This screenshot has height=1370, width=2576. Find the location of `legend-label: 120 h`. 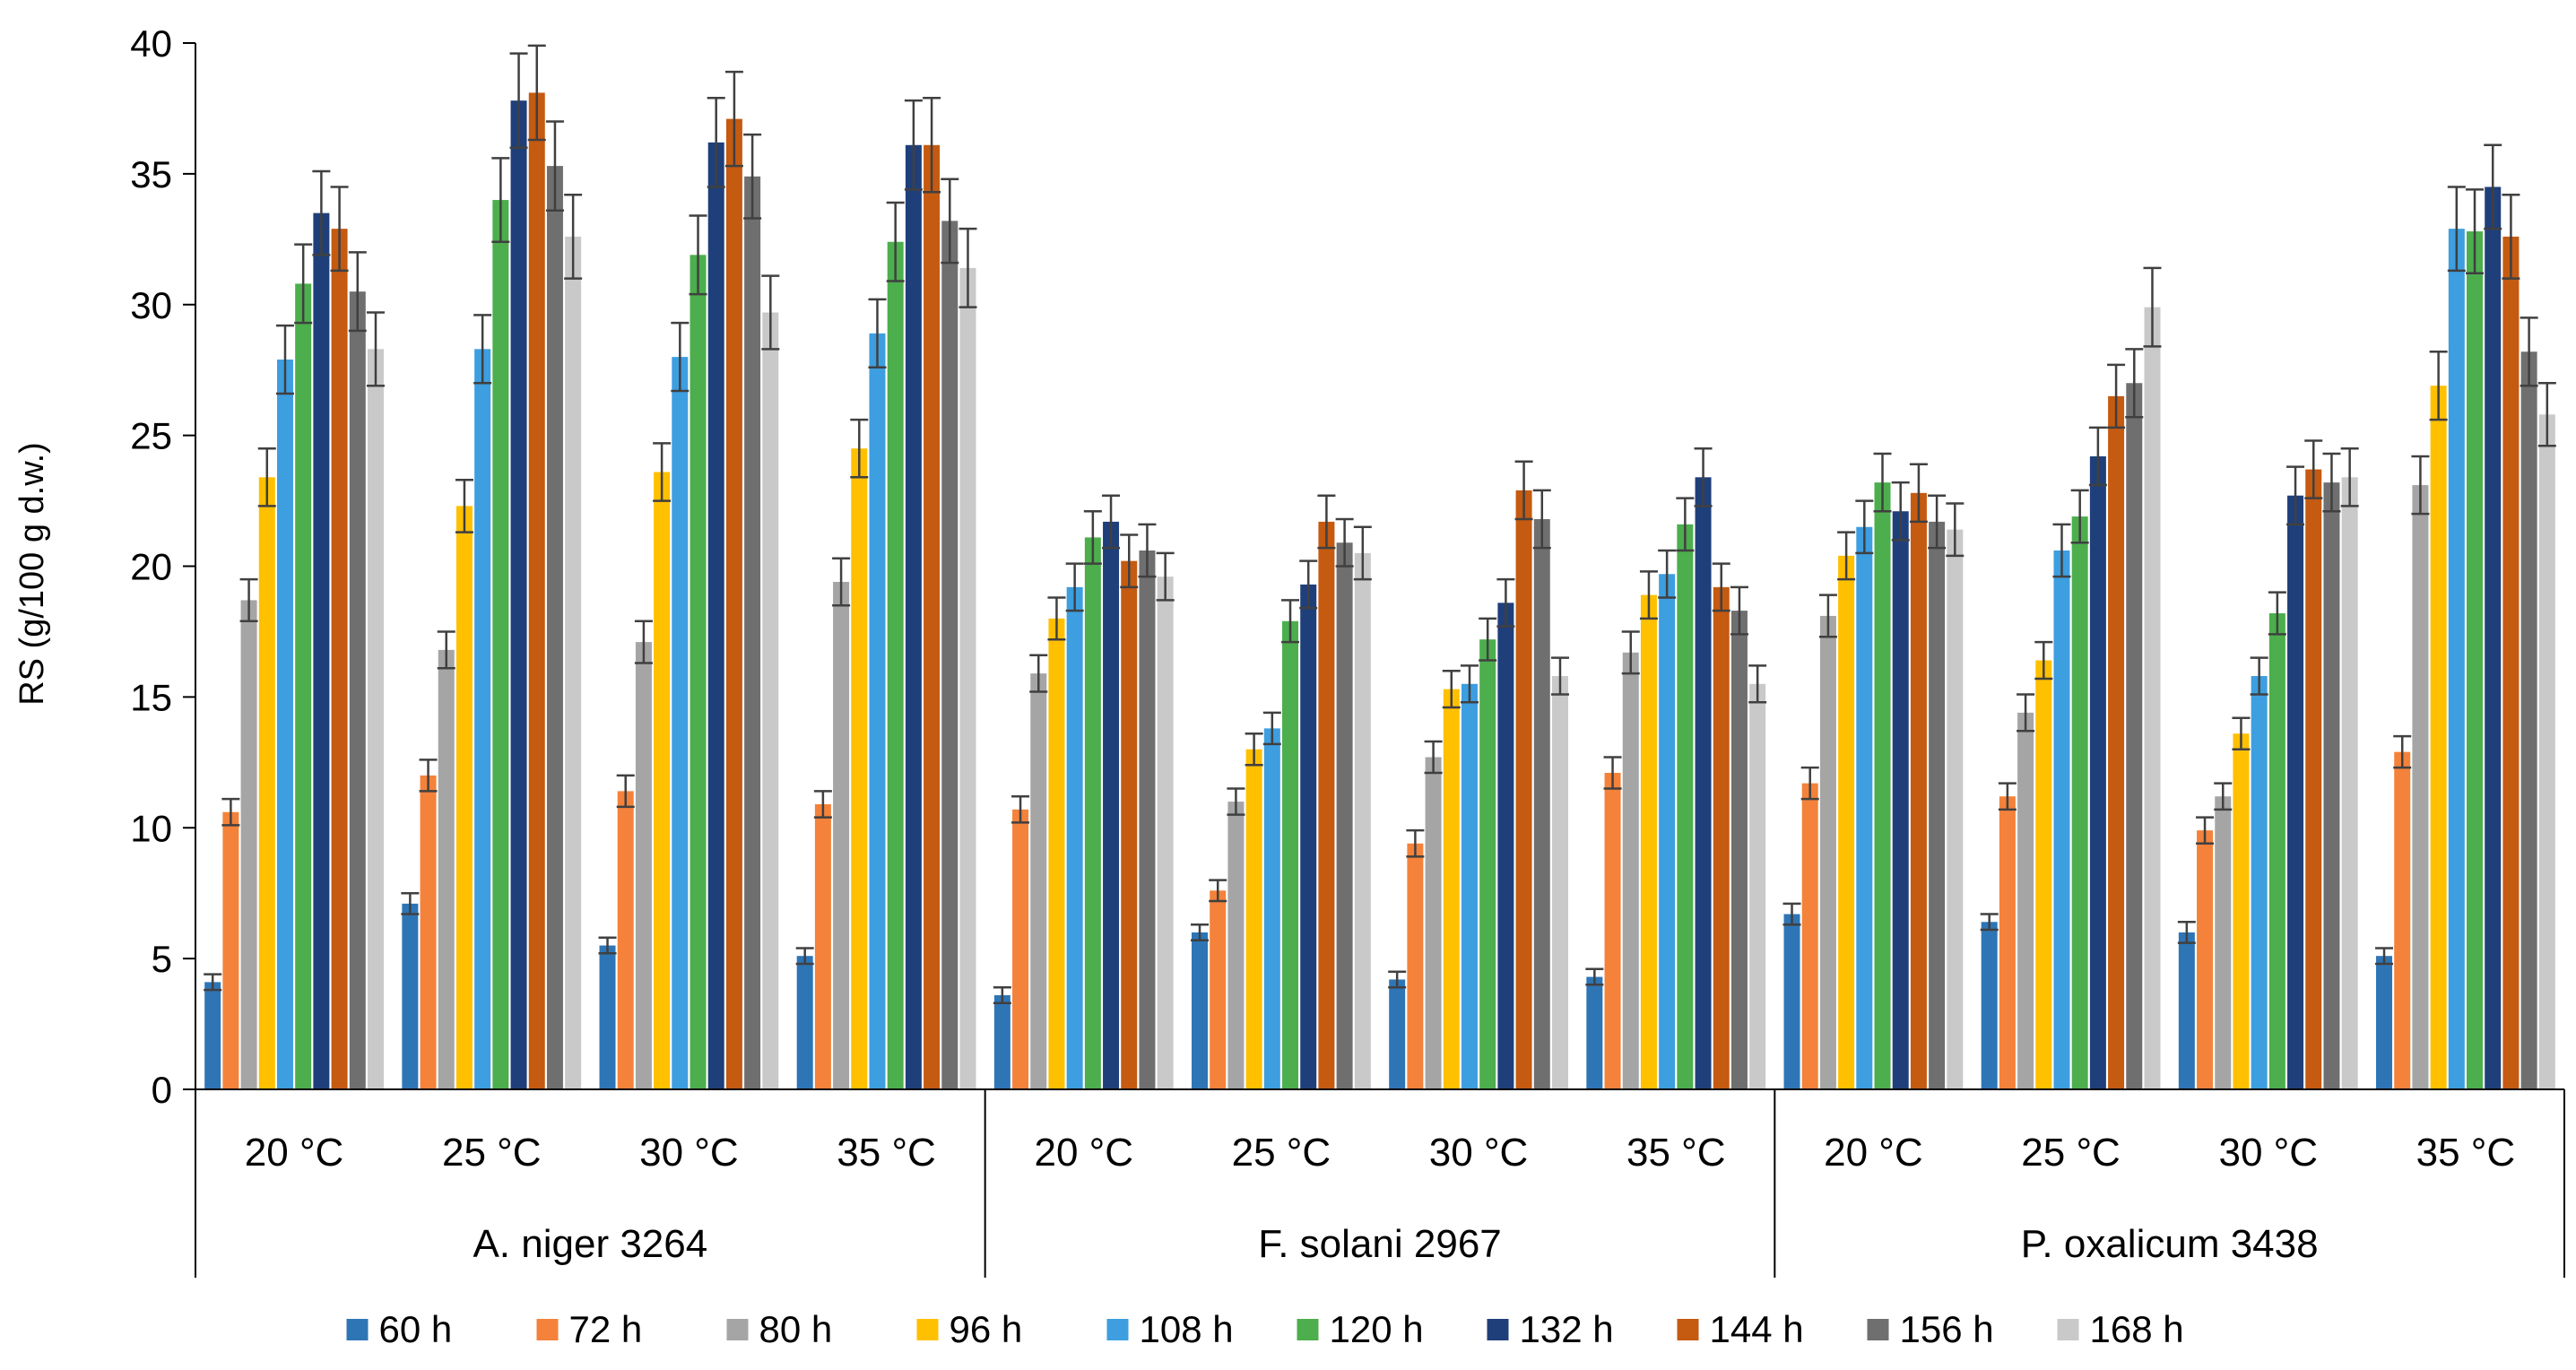

legend-label: 120 h is located at coordinates (1377, 1329).